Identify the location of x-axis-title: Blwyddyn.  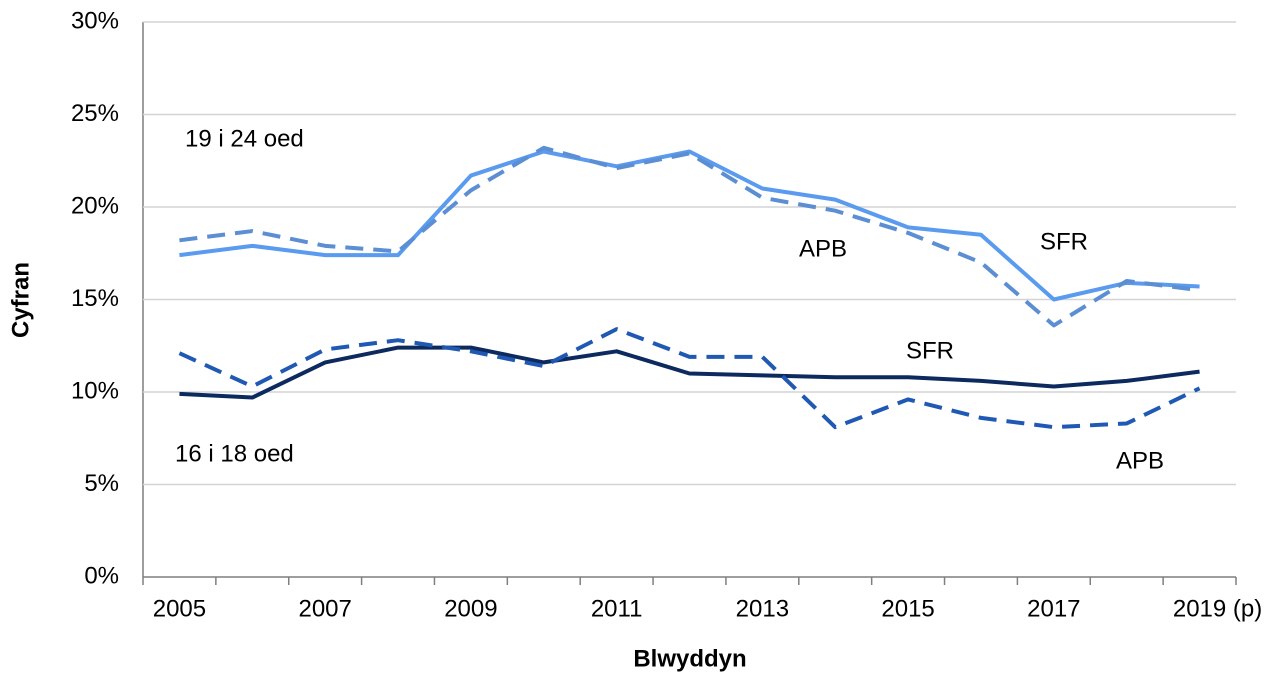
(689, 658).